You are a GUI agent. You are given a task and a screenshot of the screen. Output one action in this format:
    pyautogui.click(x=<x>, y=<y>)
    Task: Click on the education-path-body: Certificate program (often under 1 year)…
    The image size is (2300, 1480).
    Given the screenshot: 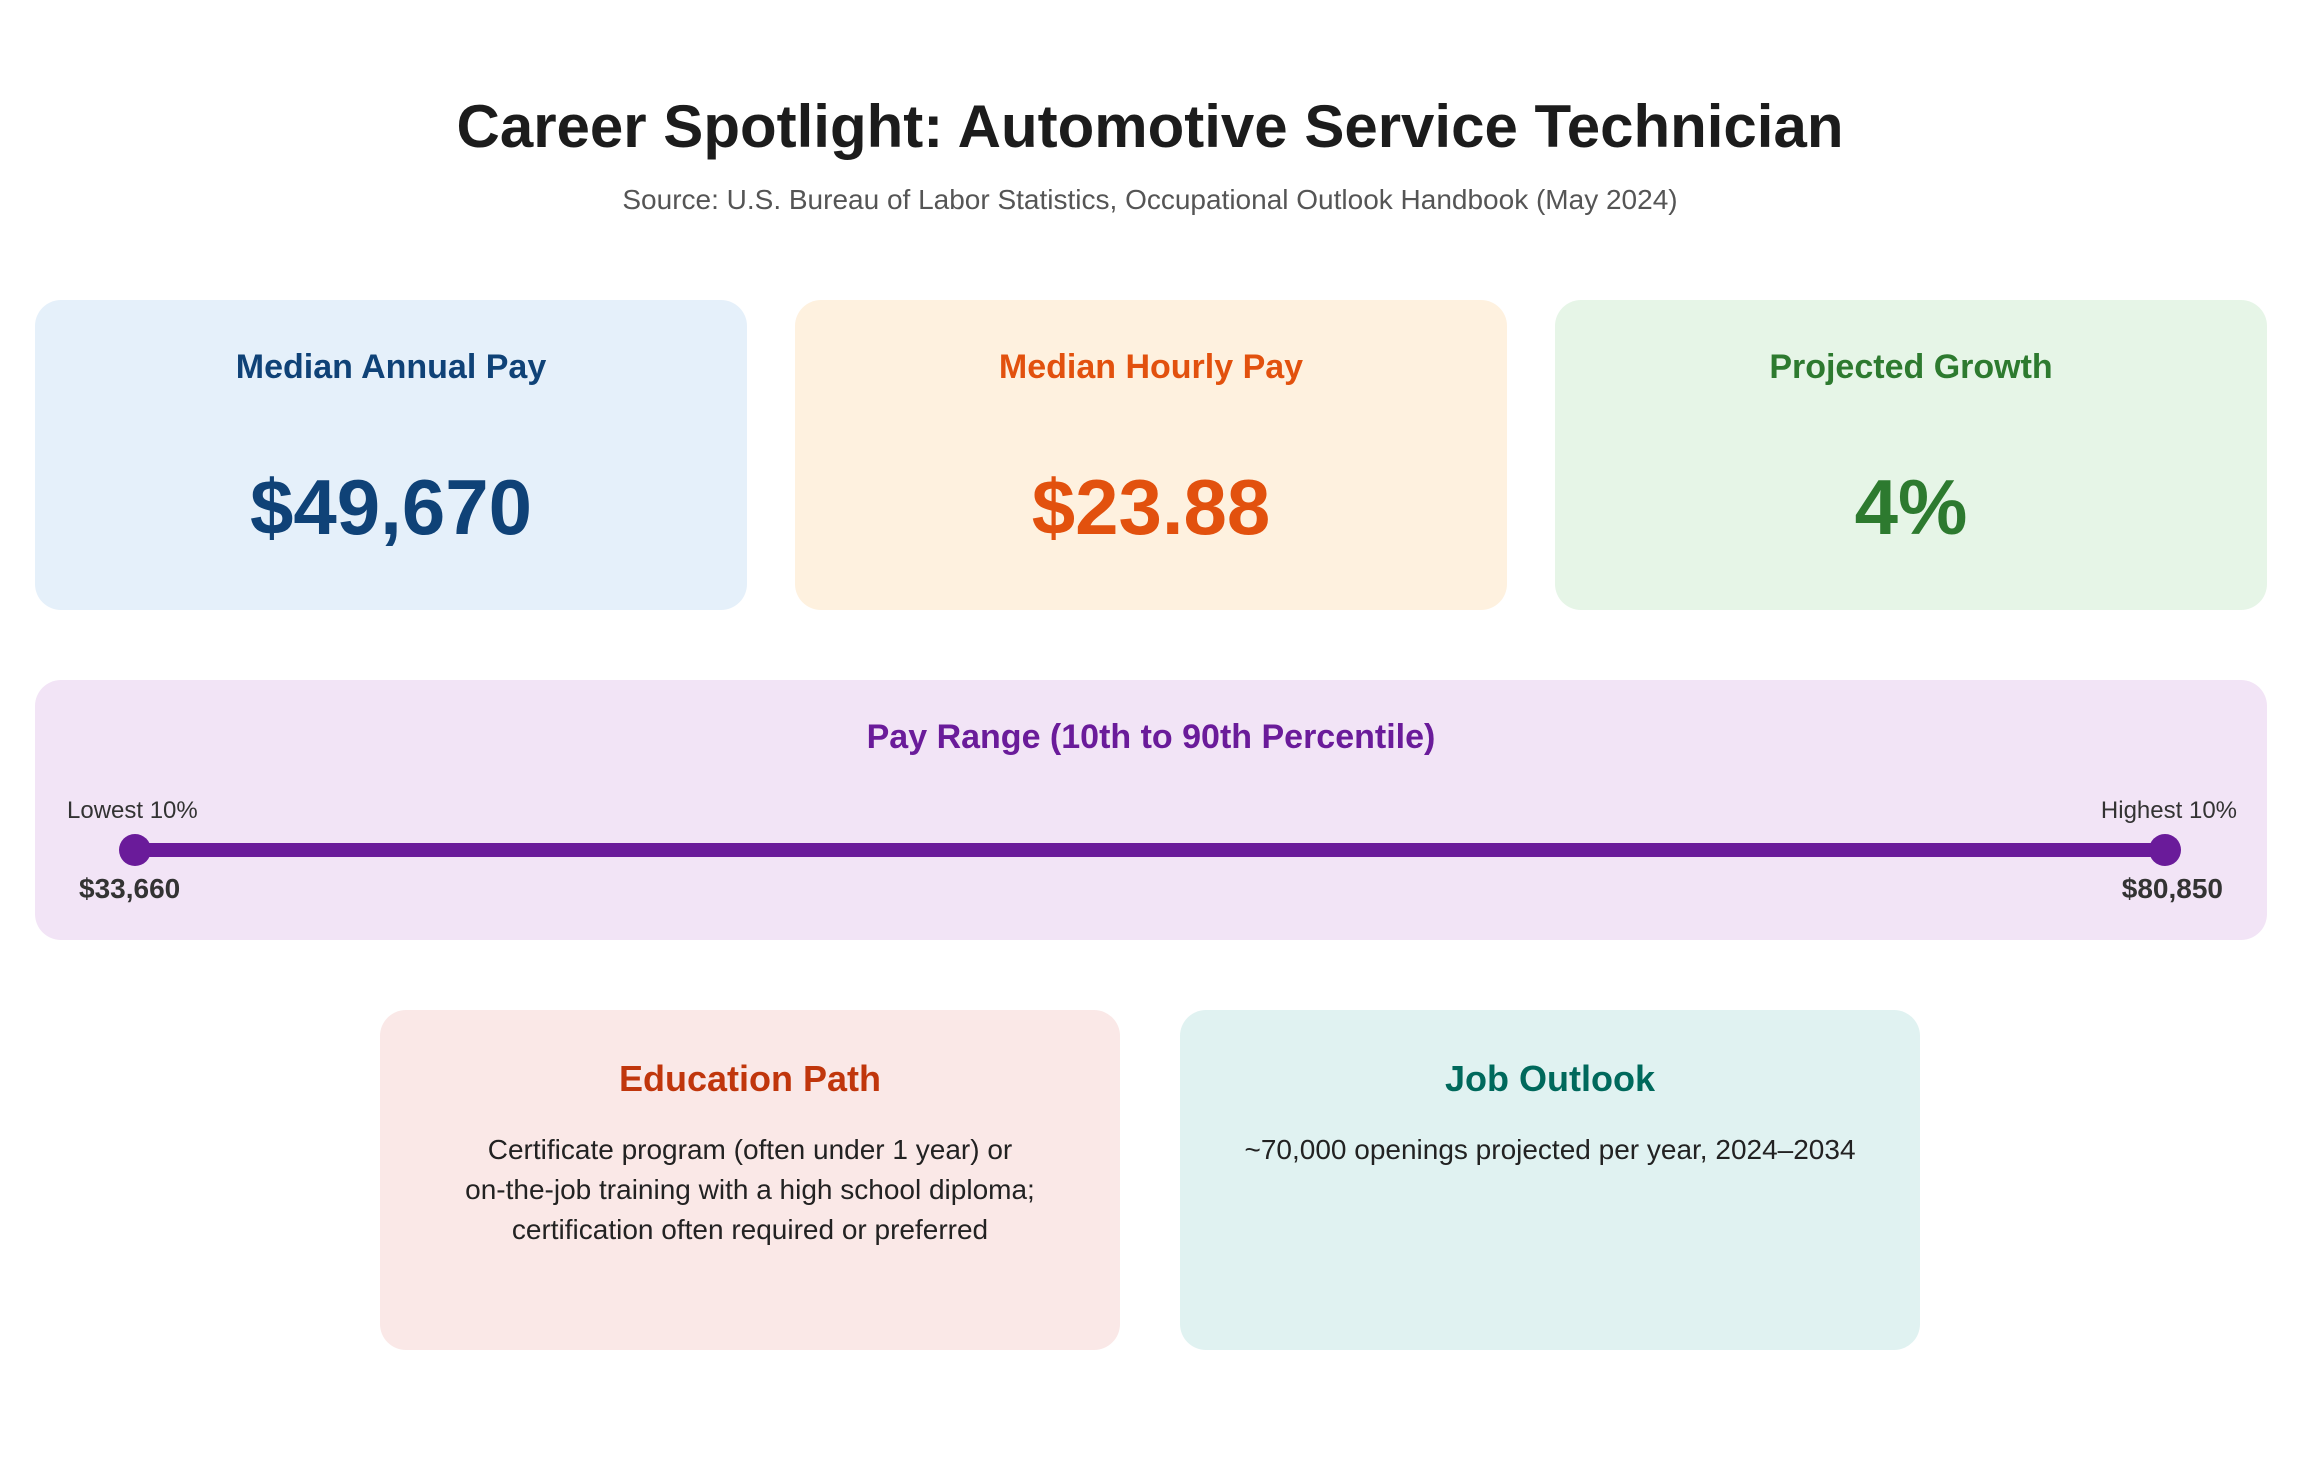 What is the action you would take?
    pyautogui.click(x=750, y=1190)
    